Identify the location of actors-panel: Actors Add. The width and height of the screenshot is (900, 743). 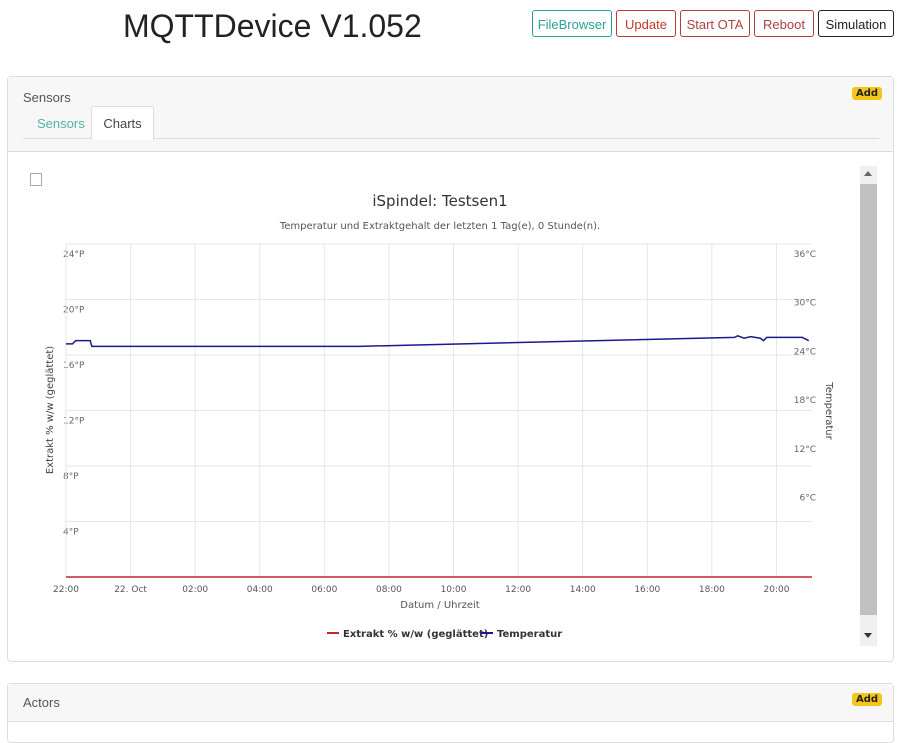
(450, 713).